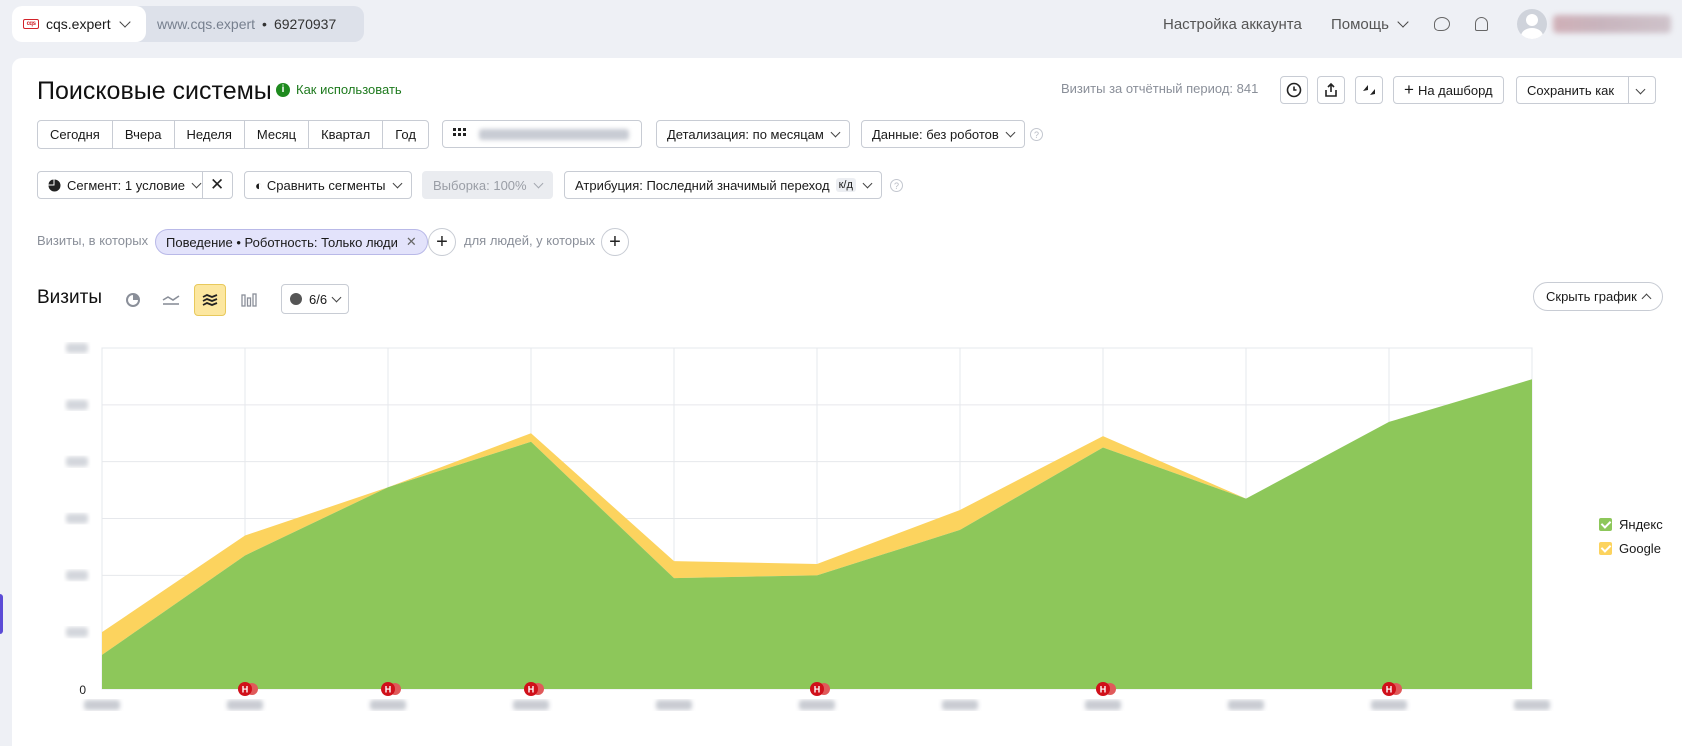  I want to click on avatar, so click(1532, 24).